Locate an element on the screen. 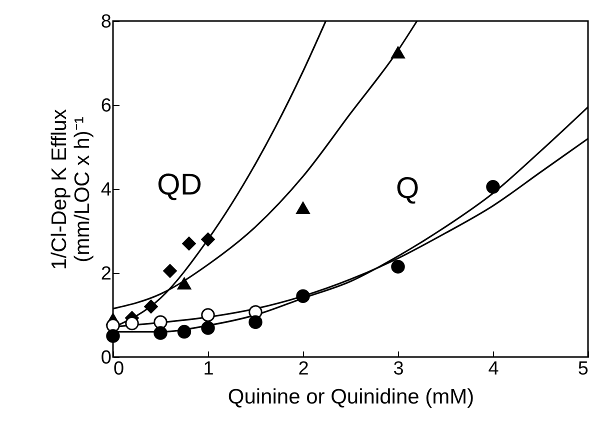 The image size is (600, 437). x-tick-label: 3 is located at coordinates (398, 369).